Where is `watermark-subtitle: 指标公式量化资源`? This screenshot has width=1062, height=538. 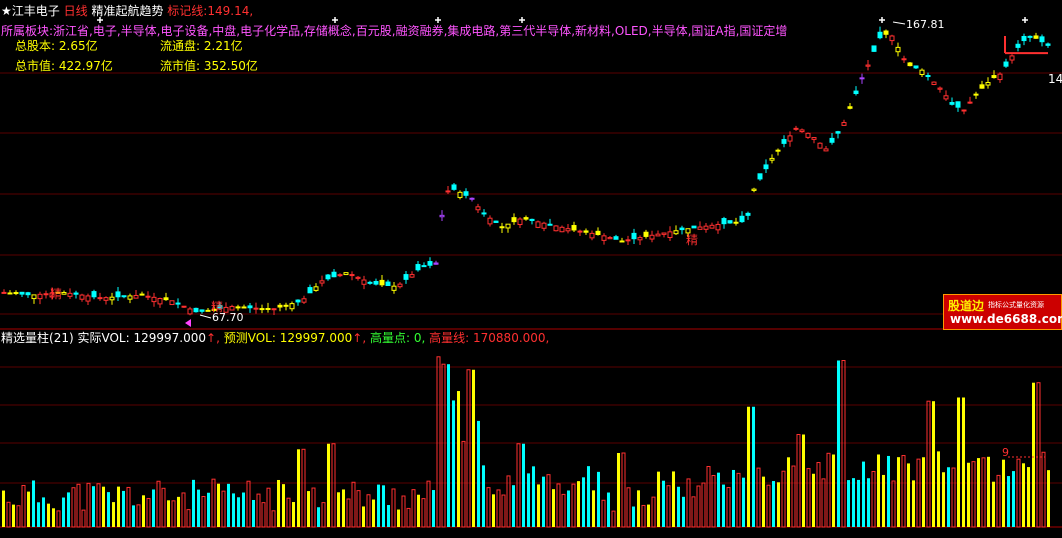 watermark-subtitle: 指标公式量化资源 is located at coordinates (1016, 305).